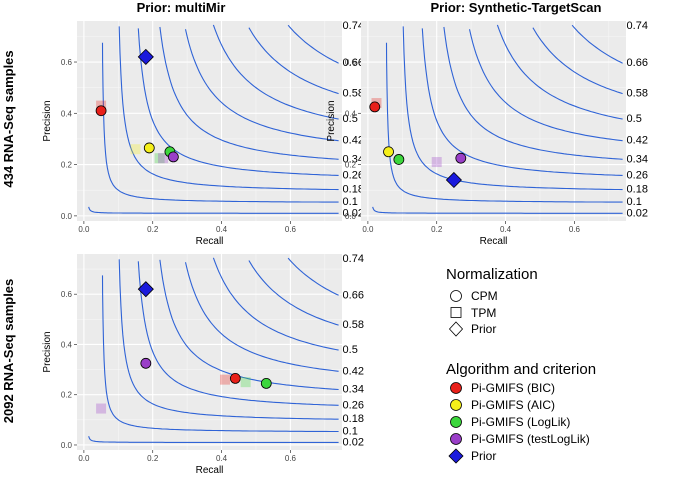 The image size is (685, 481). Describe the element at coordinates (484, 296) in the screenshot. I see `legend-cpm-label: CPM` at that location.